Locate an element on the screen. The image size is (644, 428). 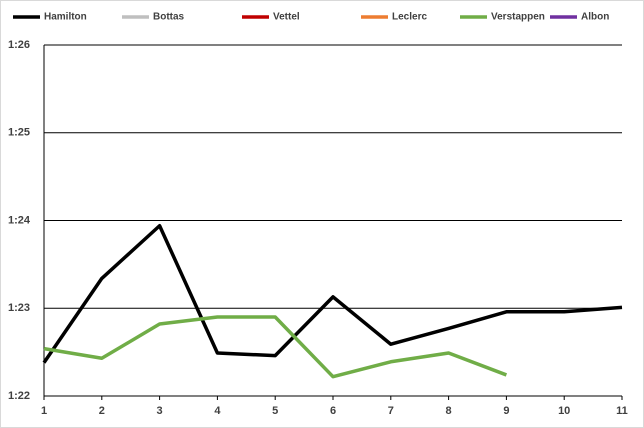
x-tick-label: 5 is located at coordinates (275, 411).